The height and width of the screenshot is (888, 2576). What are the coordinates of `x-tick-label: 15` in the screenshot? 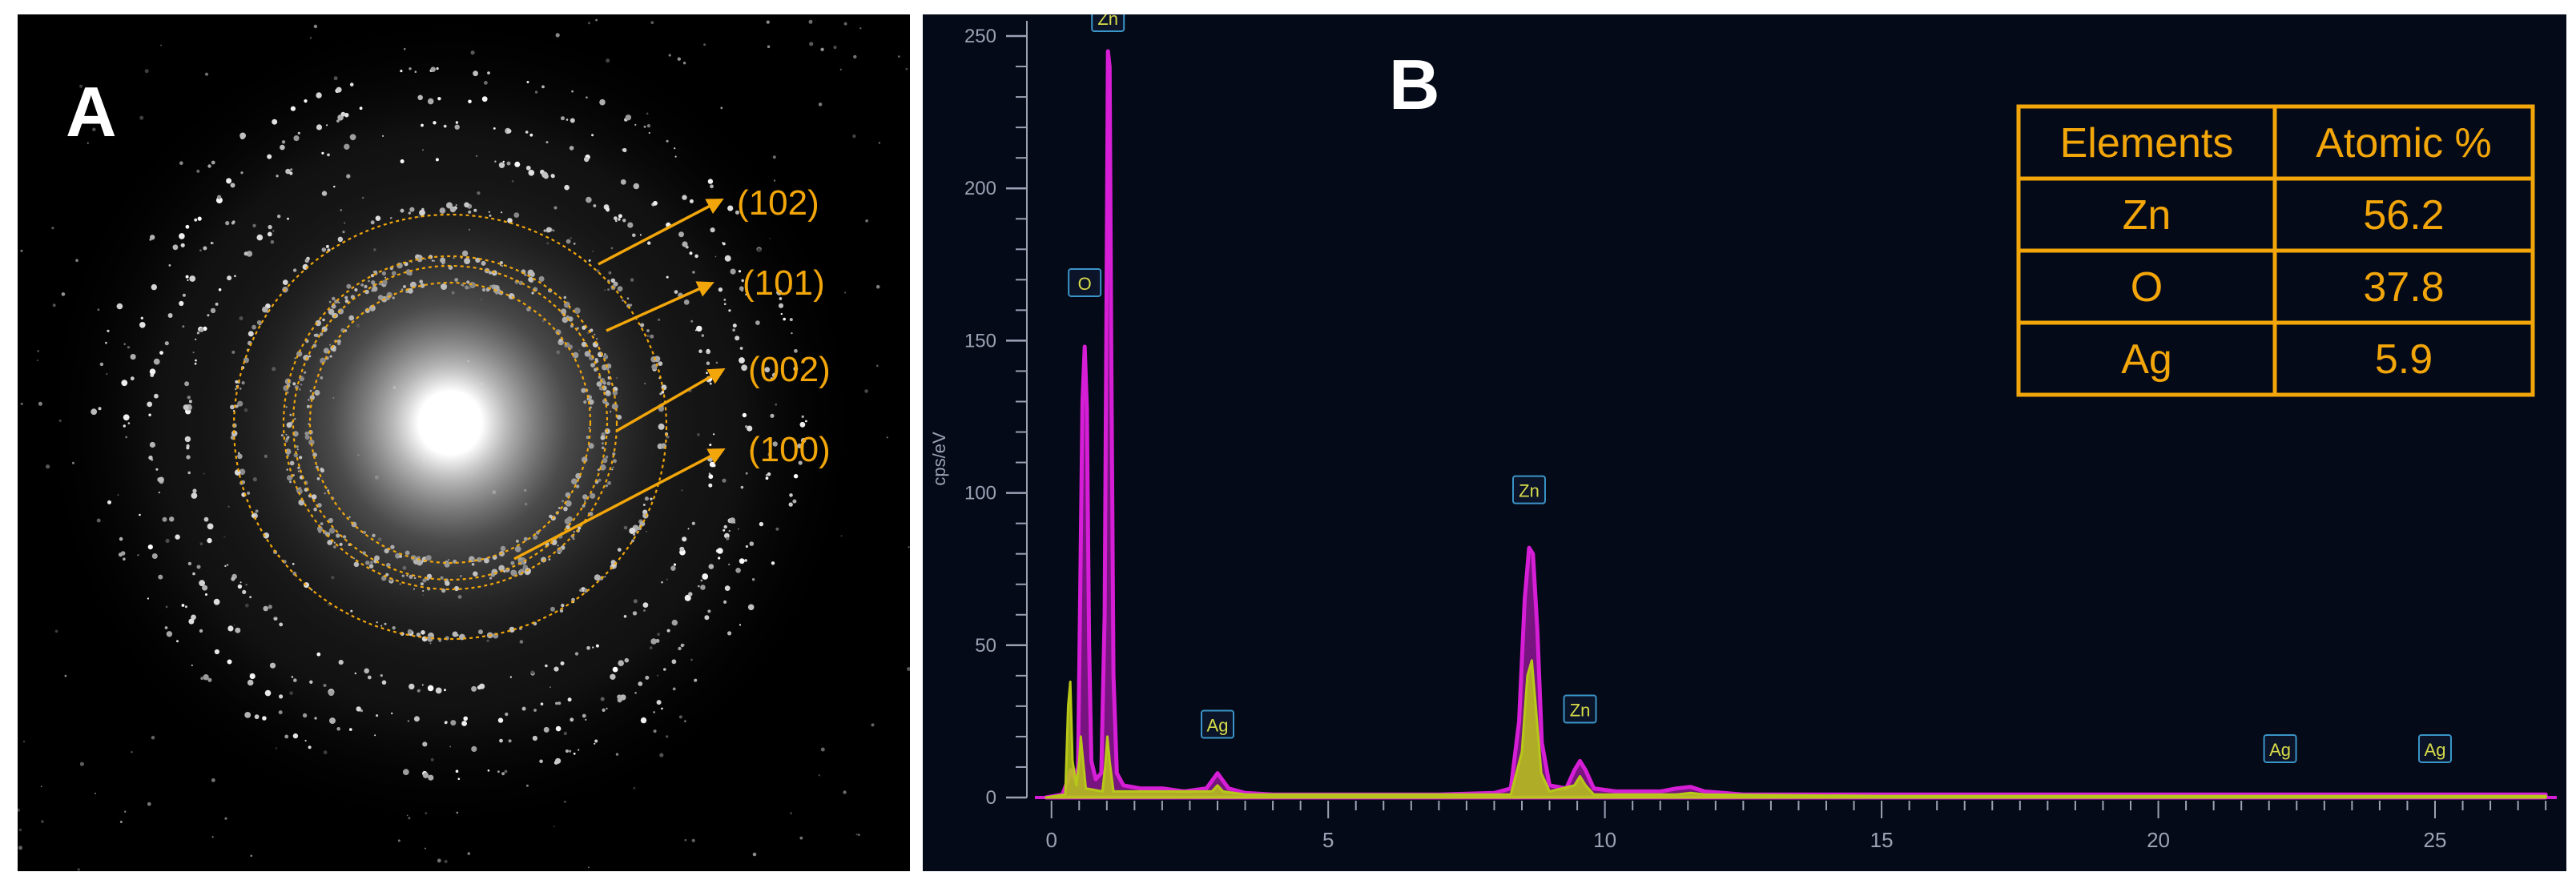 It's located at (1882, 840).